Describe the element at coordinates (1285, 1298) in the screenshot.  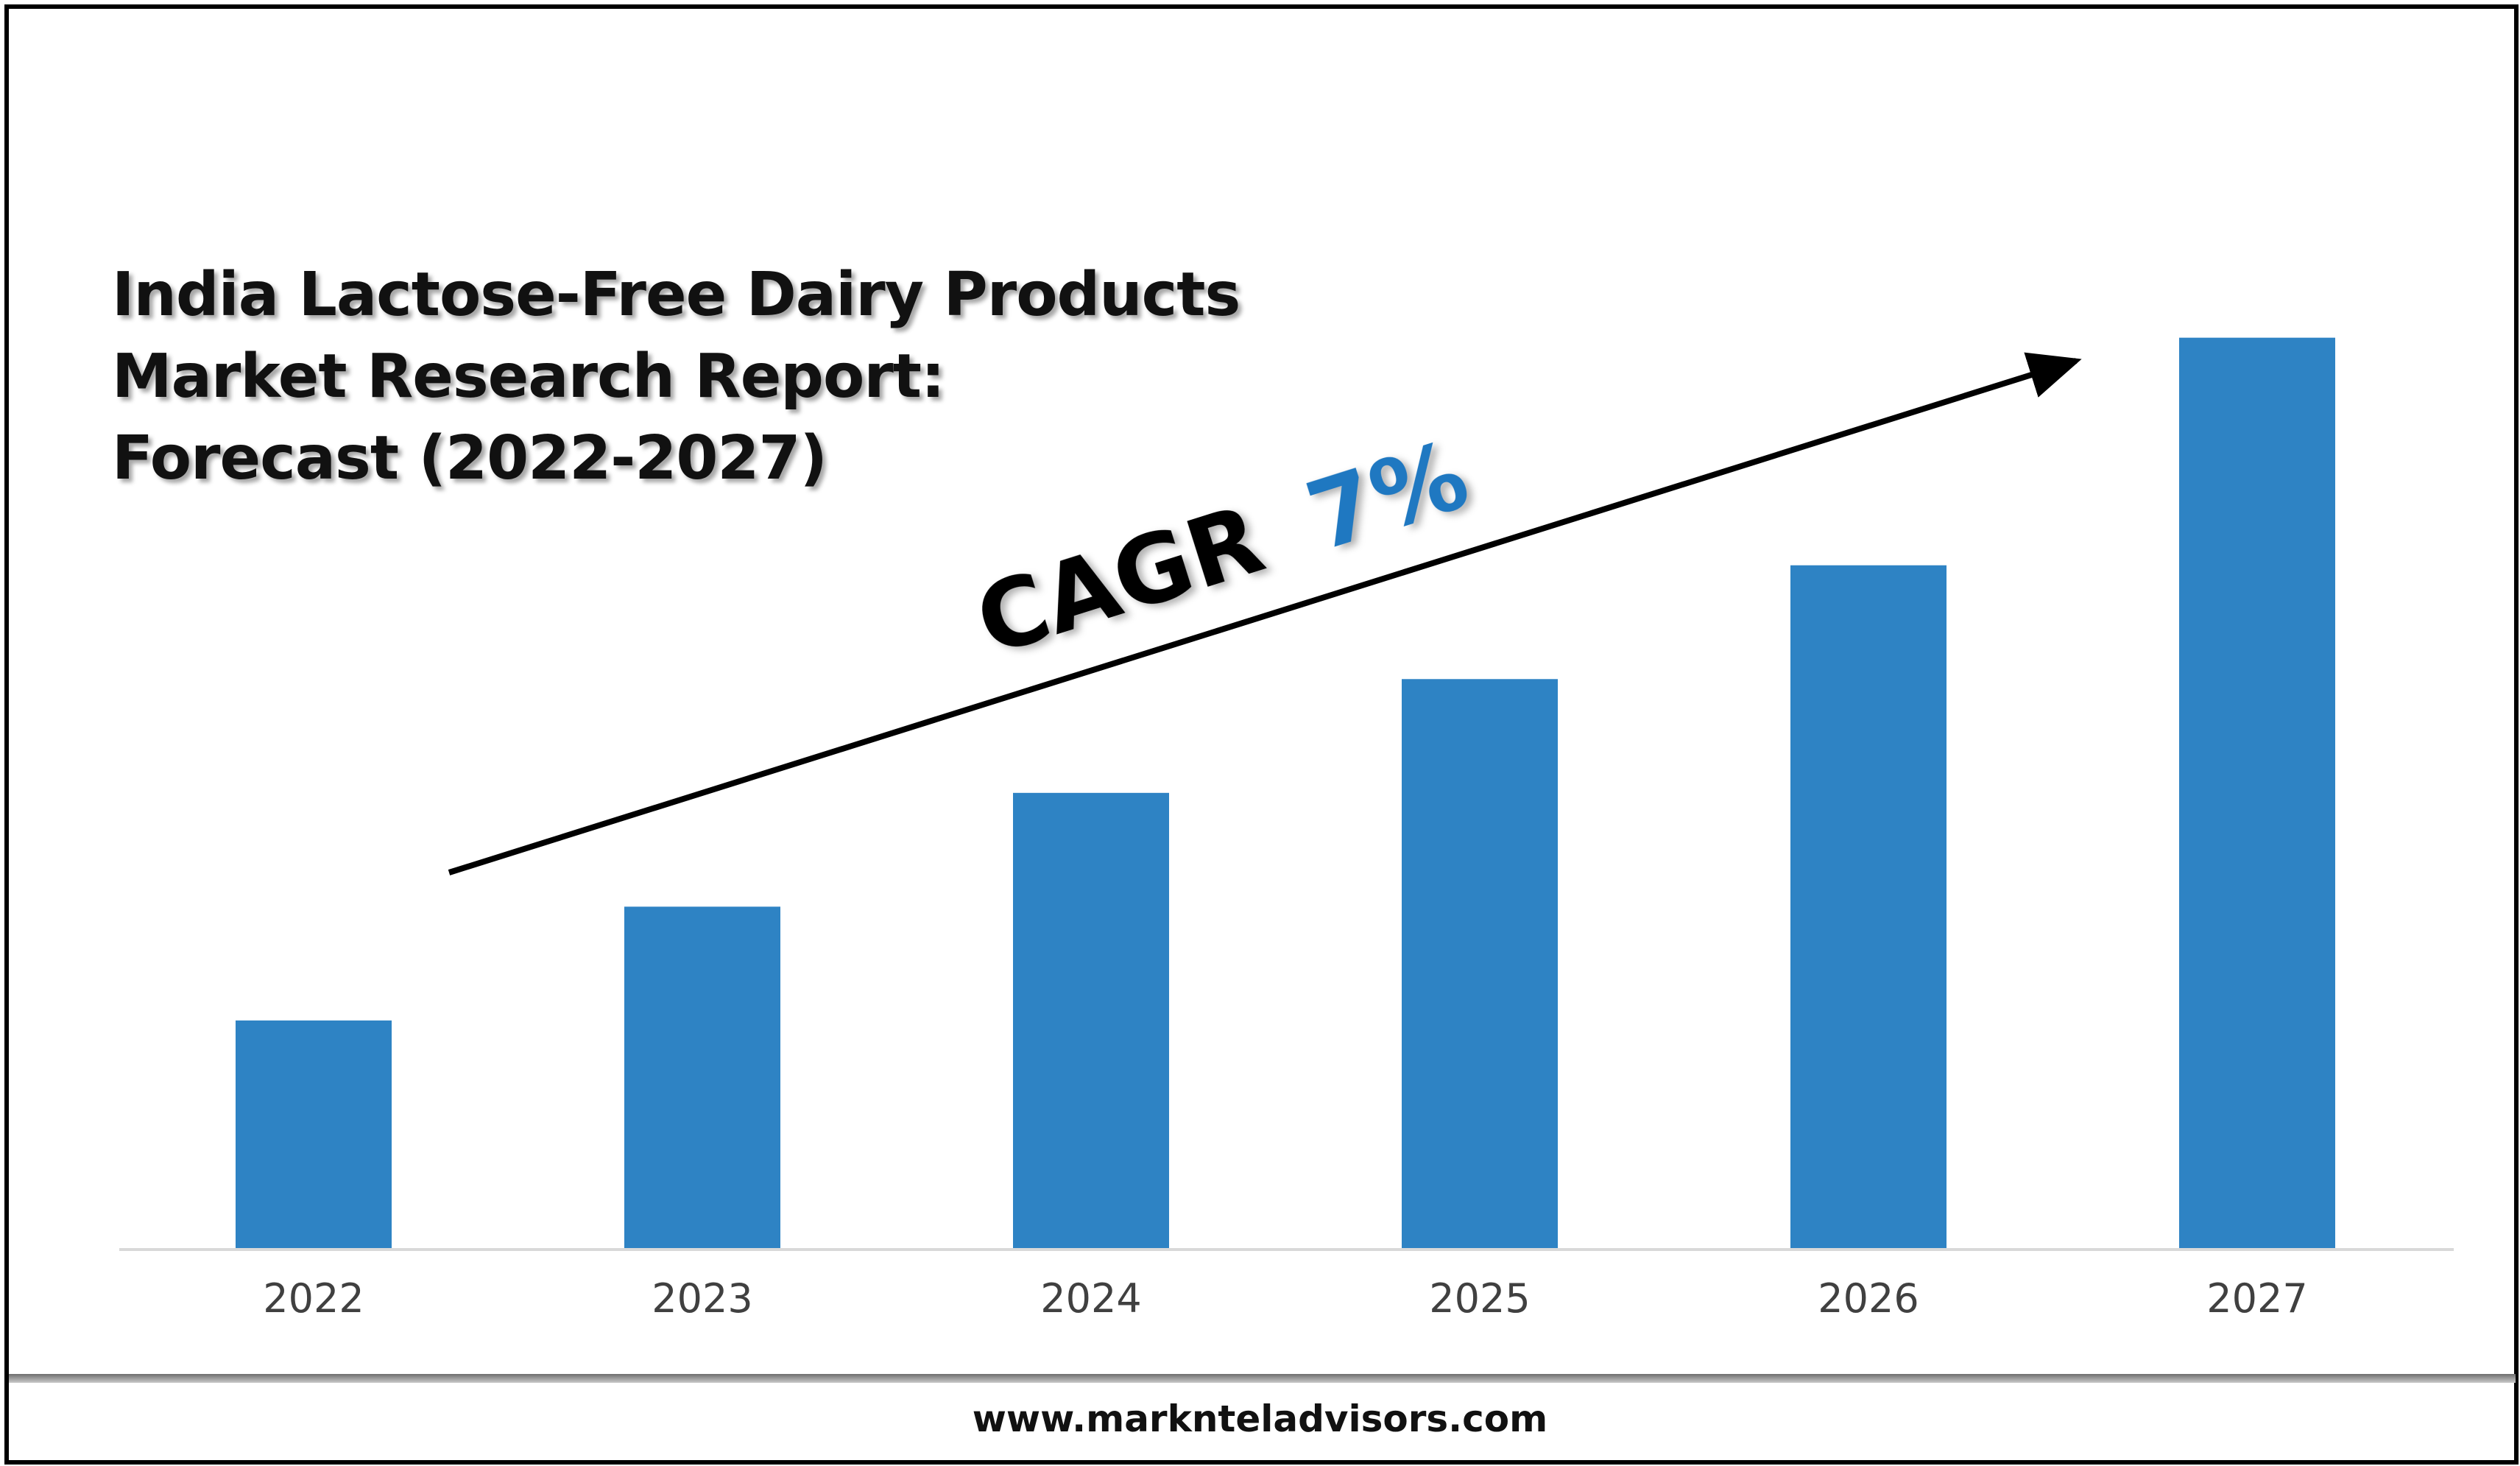
I see `x-tick-labels: 2022 2023 2024 2025 2026 2027` at that location.